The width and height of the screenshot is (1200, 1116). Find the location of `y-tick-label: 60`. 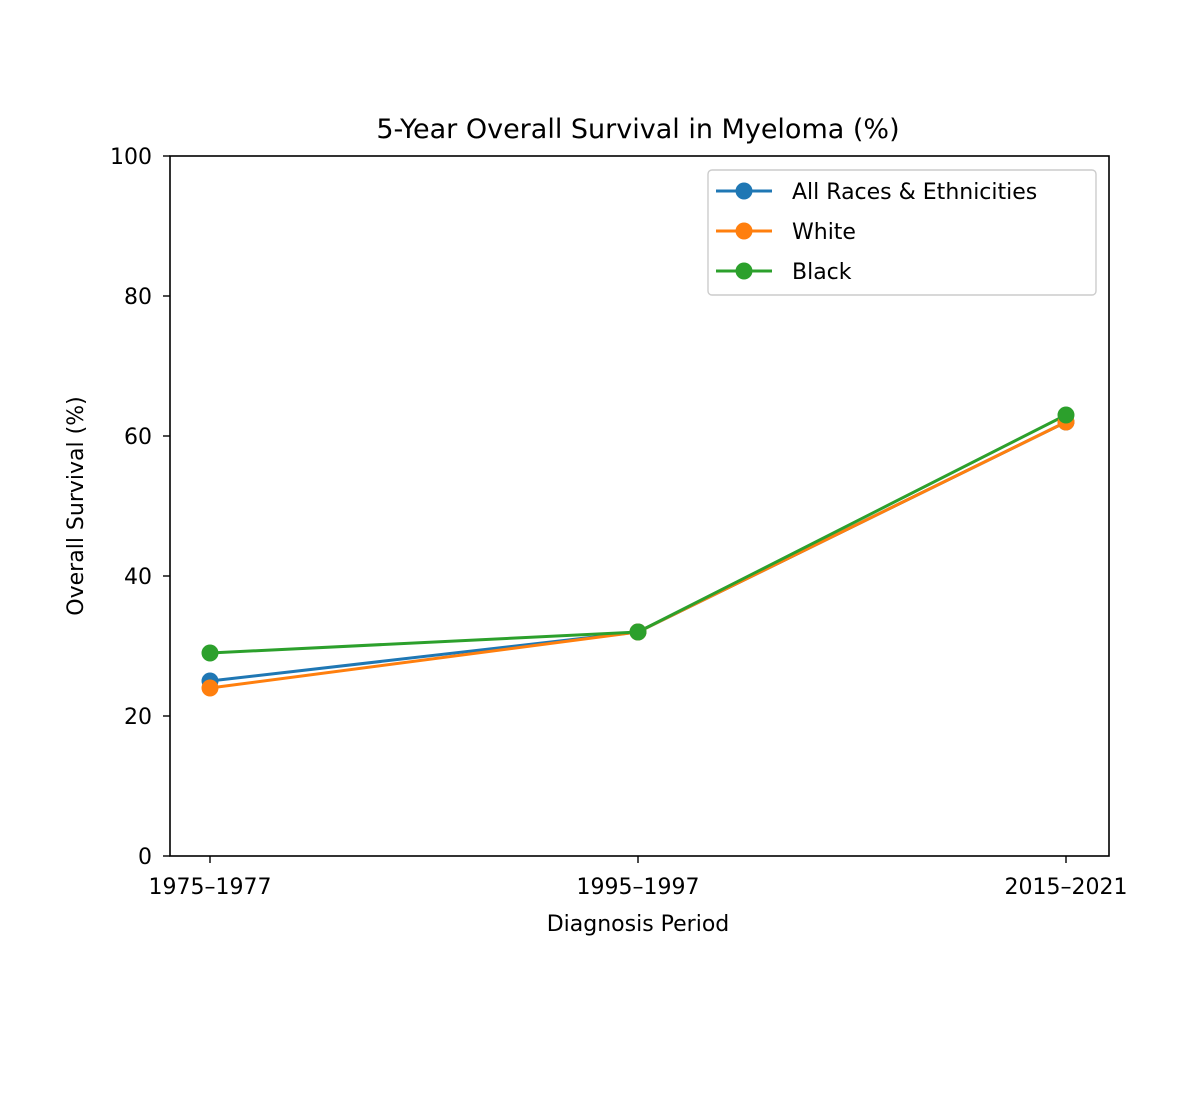

y-tick-label: 60 is located at coordinates (138, 437).